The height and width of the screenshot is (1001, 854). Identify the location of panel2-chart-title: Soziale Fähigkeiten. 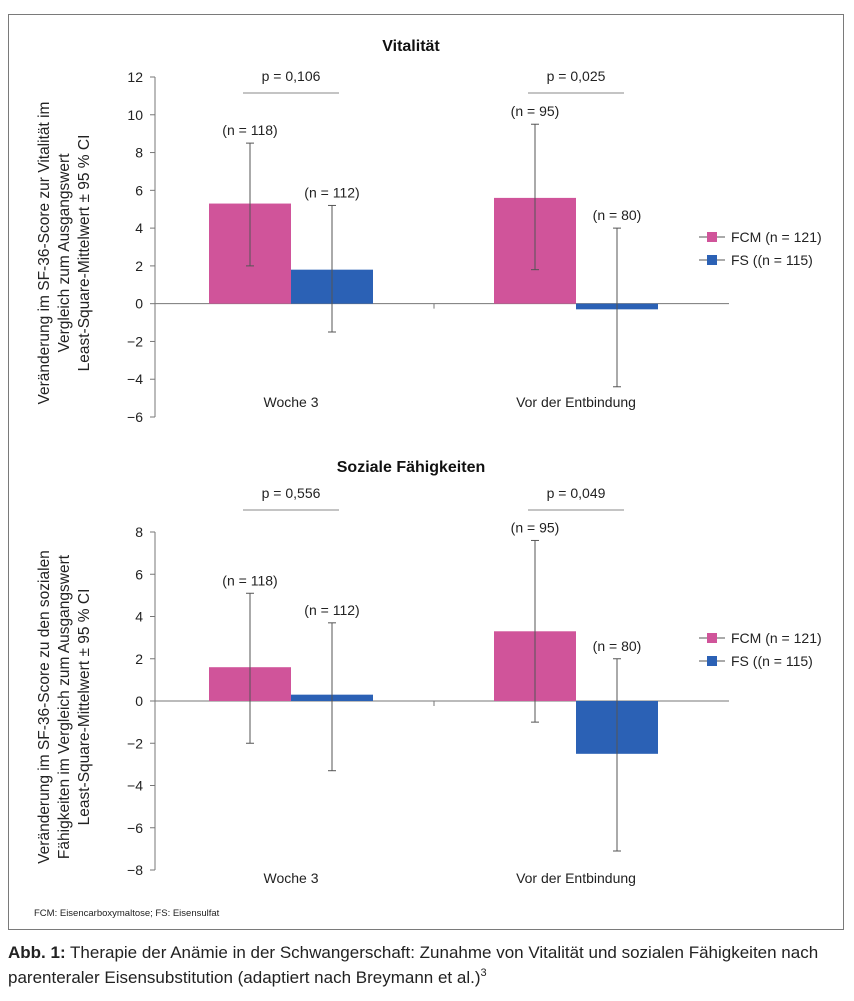
(411, 467).